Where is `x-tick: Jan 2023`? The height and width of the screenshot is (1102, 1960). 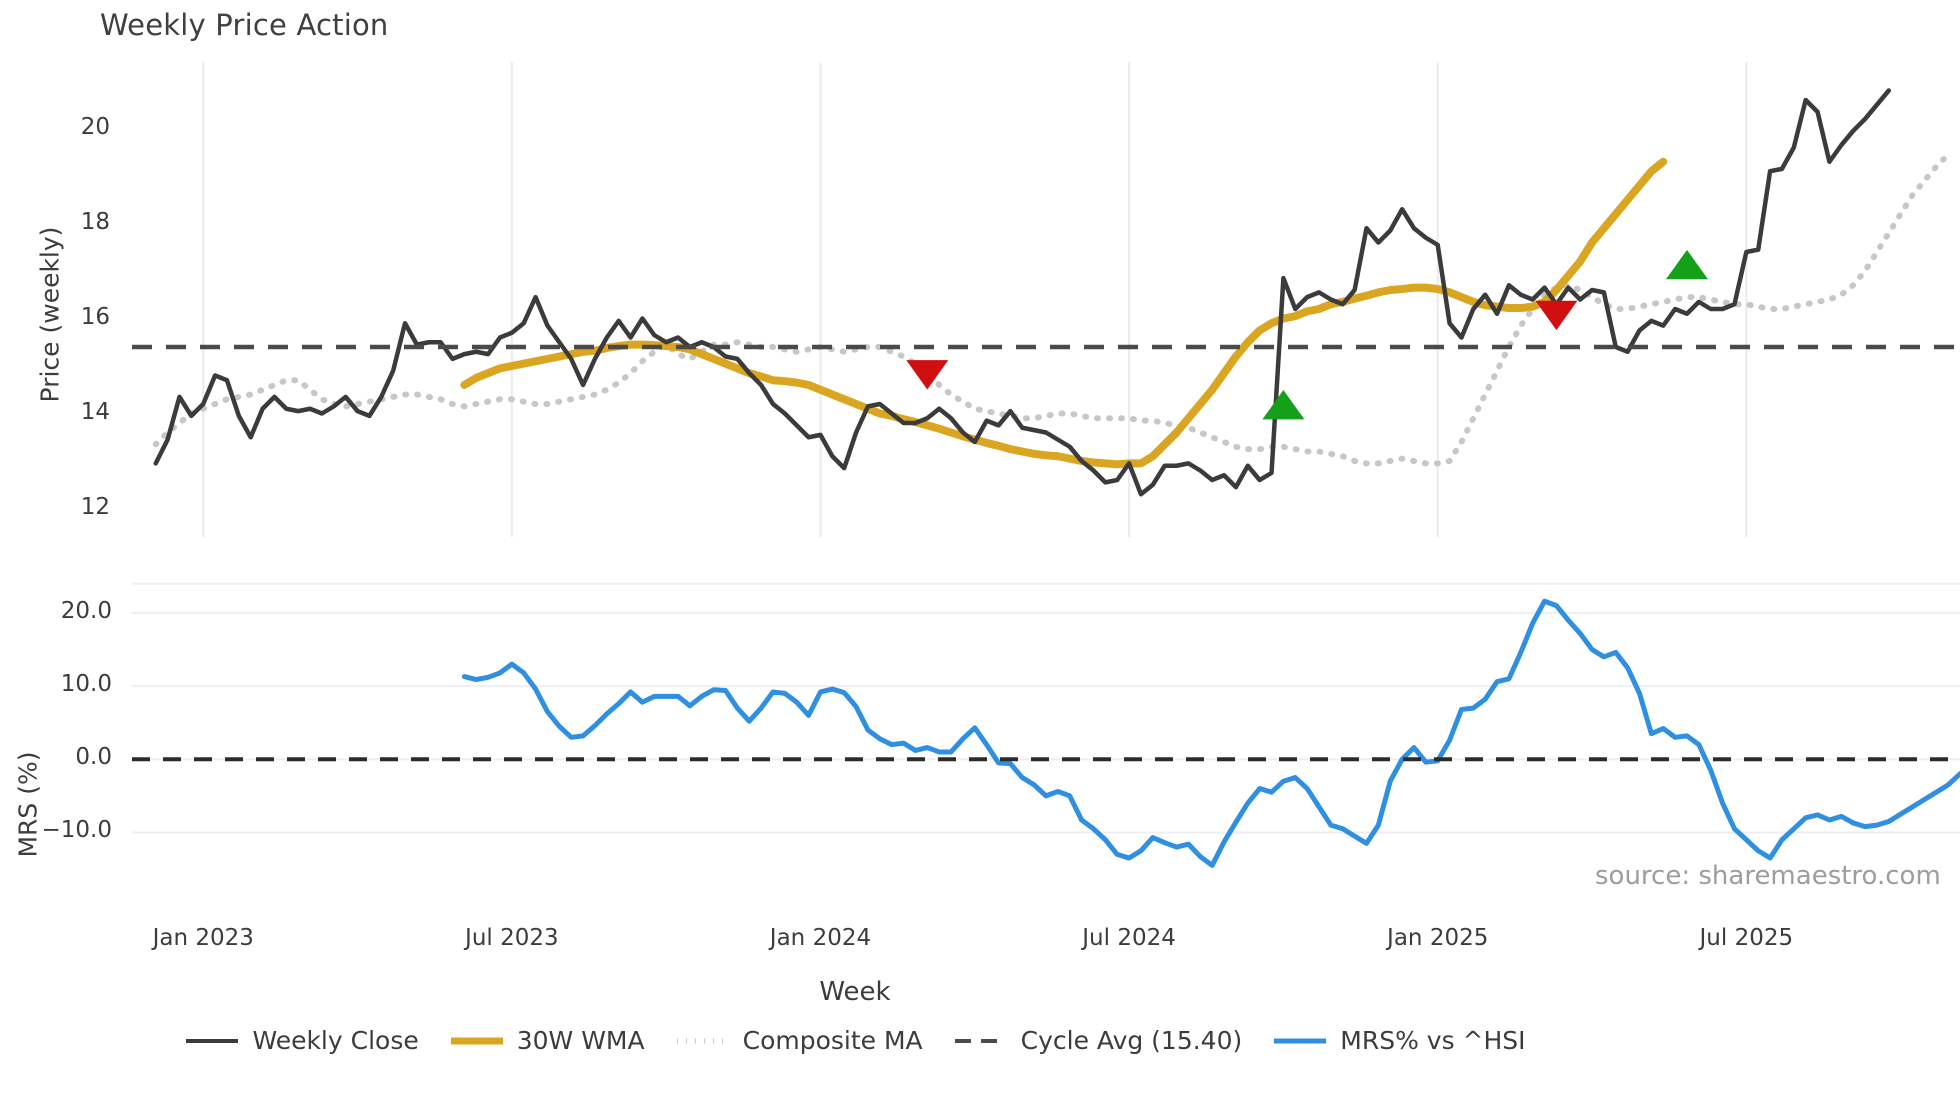 x-tick: Jan 2023 is located at coordinates (203, 938).